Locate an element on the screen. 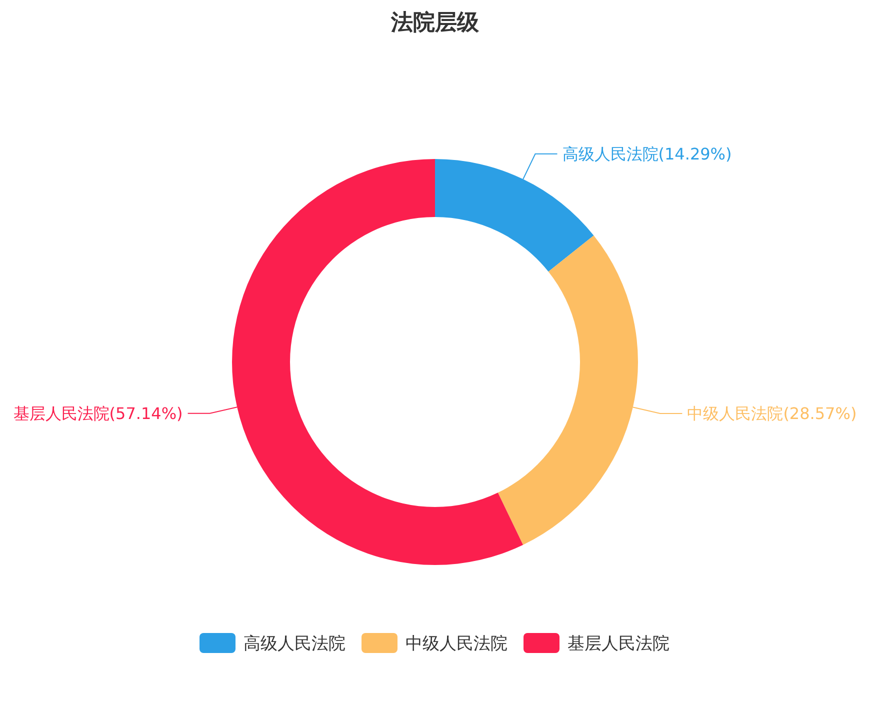 The height and width of the screenshot is (726, 871). data-label: 基层人民法院(57.14%) is located at coordinates (98, 413).